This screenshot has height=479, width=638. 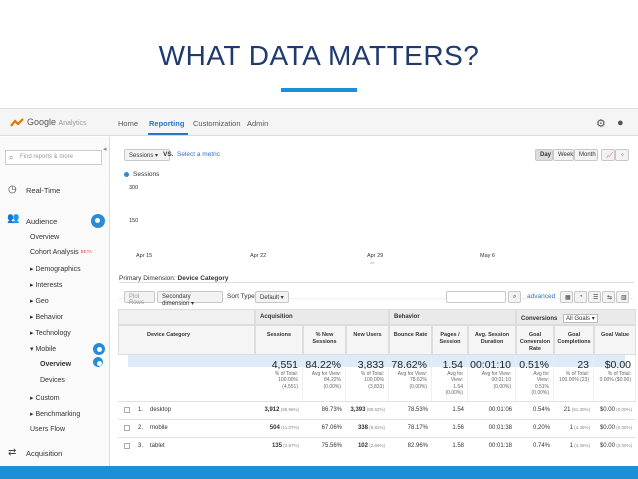 What do you see at coordinates (458, 428) in the screenshot?
I see `cell-value: 1.56` at bounding box center [458, 428].